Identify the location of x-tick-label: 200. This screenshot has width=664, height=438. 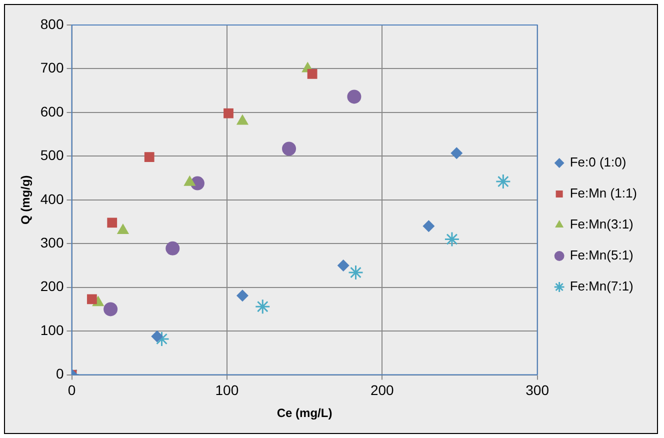
(382, 390).